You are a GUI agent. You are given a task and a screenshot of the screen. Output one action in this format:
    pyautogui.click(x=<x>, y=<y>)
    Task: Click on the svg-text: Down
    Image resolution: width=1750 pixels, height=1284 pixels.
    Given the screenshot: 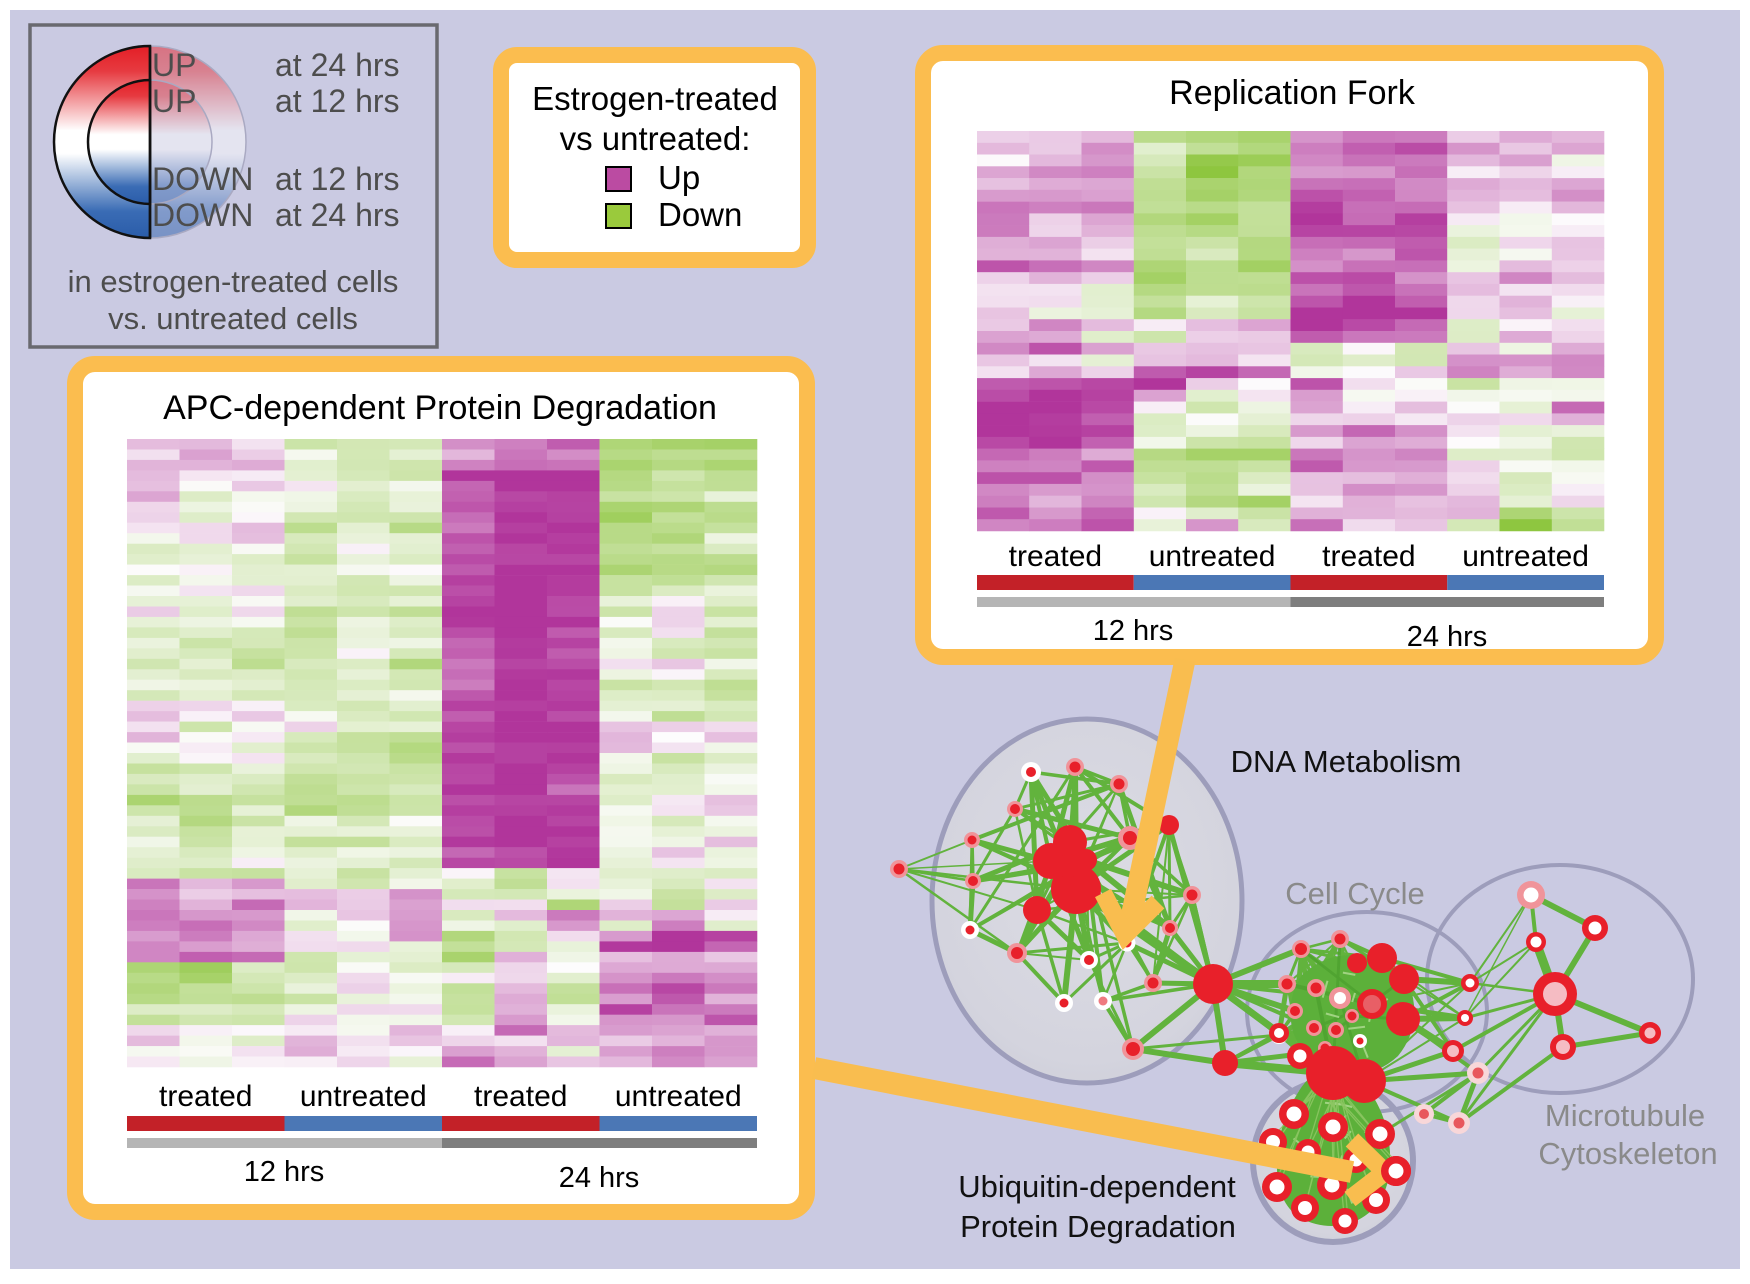 What is the action you would take?
    pyautogui.click(x=700, y=214)
    